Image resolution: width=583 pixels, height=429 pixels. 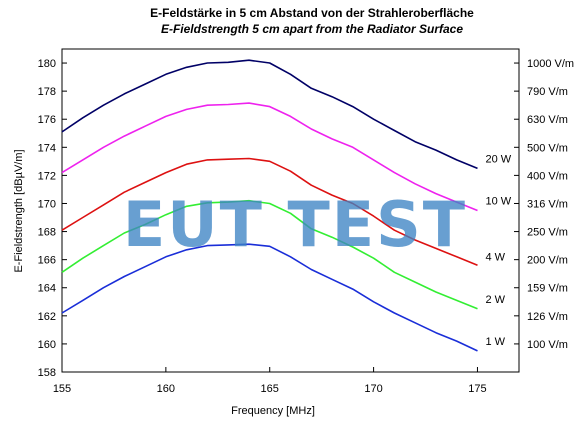 I want to click on x-tick-label: 165, so click(x=270, y=389).